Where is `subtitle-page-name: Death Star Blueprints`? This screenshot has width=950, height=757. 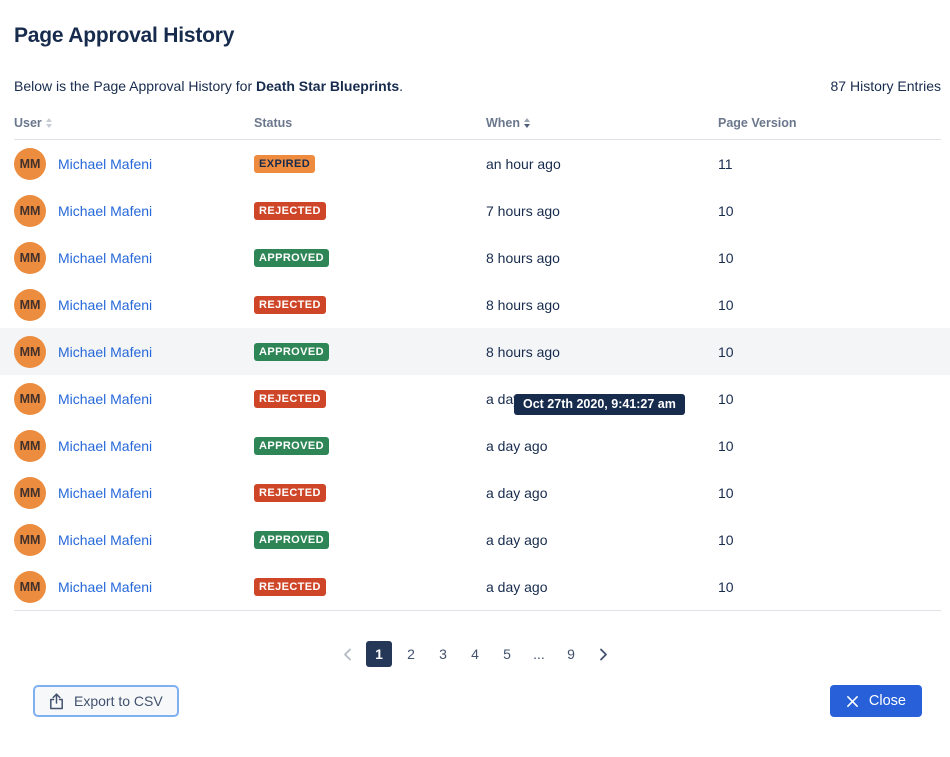 subtitle-page-name: Death Star Blueprints is located at coordinates (328, 86).